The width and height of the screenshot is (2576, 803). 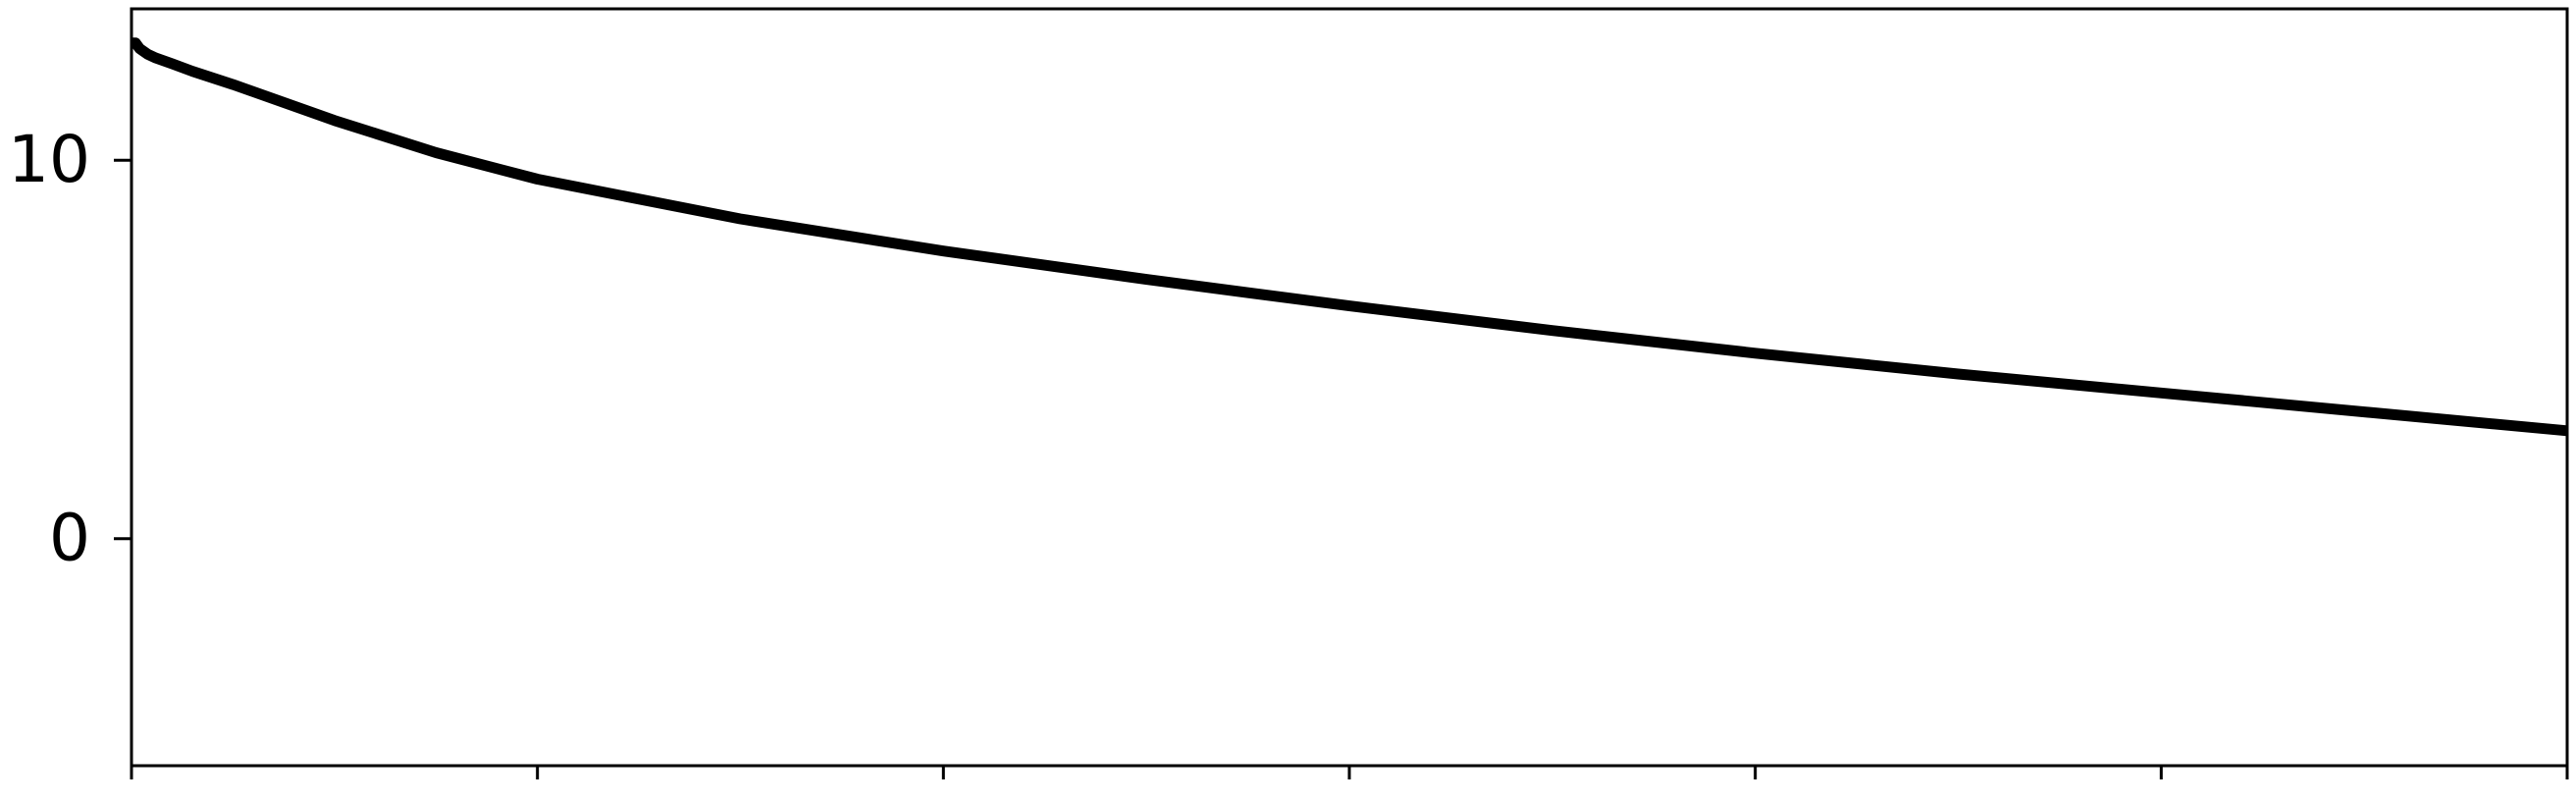 What do you see at coordinates (69, 538) in the screenshot?
I see `y-tick-label-0: 0` at bounding box center [69, 538].